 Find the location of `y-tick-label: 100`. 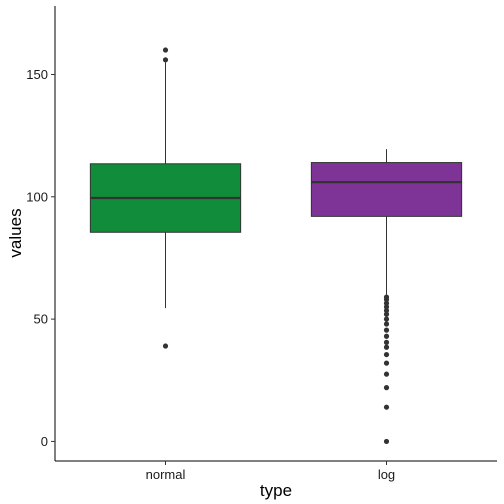

y-tick-label: 100 is located at coordinates (37, 196).